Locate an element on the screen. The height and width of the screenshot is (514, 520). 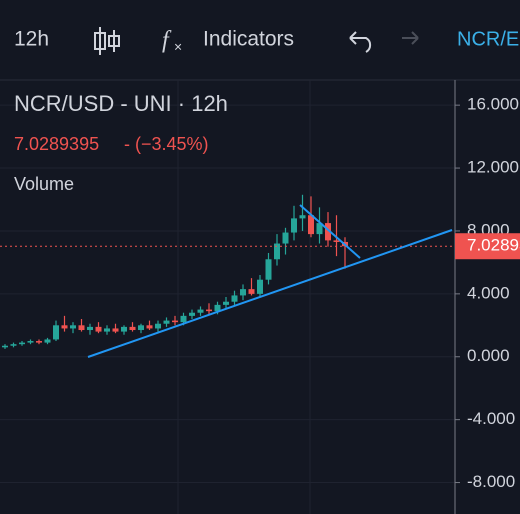
y-tick-label: 12.000 is located at coordinates (493, 167).